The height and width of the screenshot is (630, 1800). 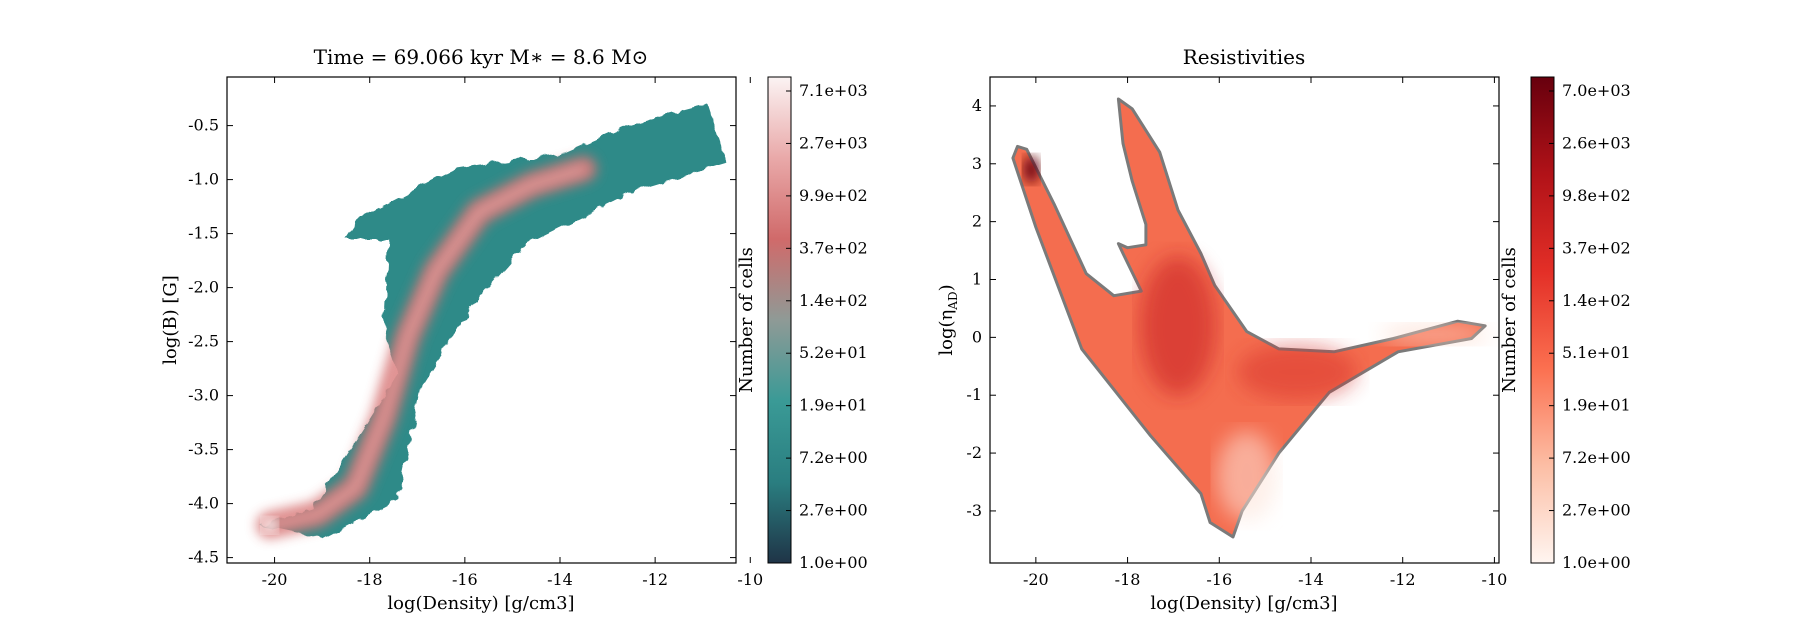 What do you see at coordinates (203, 233) in the screenshot?
I see `y-tick-label: -1.5` at bounding box center [203, 233].